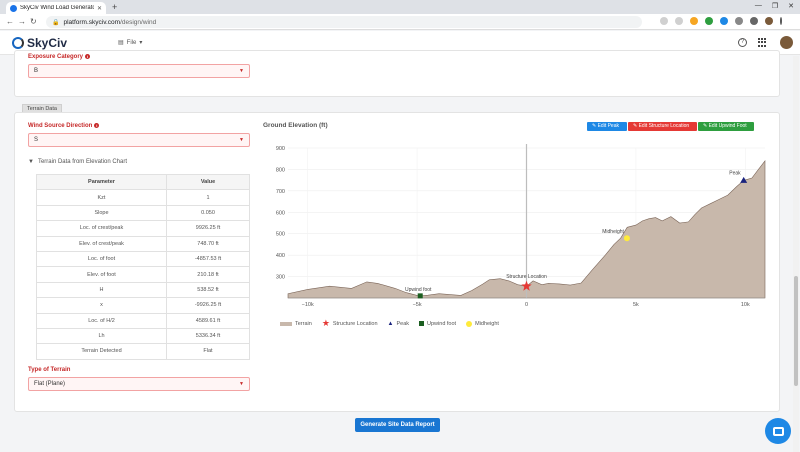  What do you see at coordinates (22, 21) in the screenshot?
I see `forward-icon: →` at bounding box center [22, 21].